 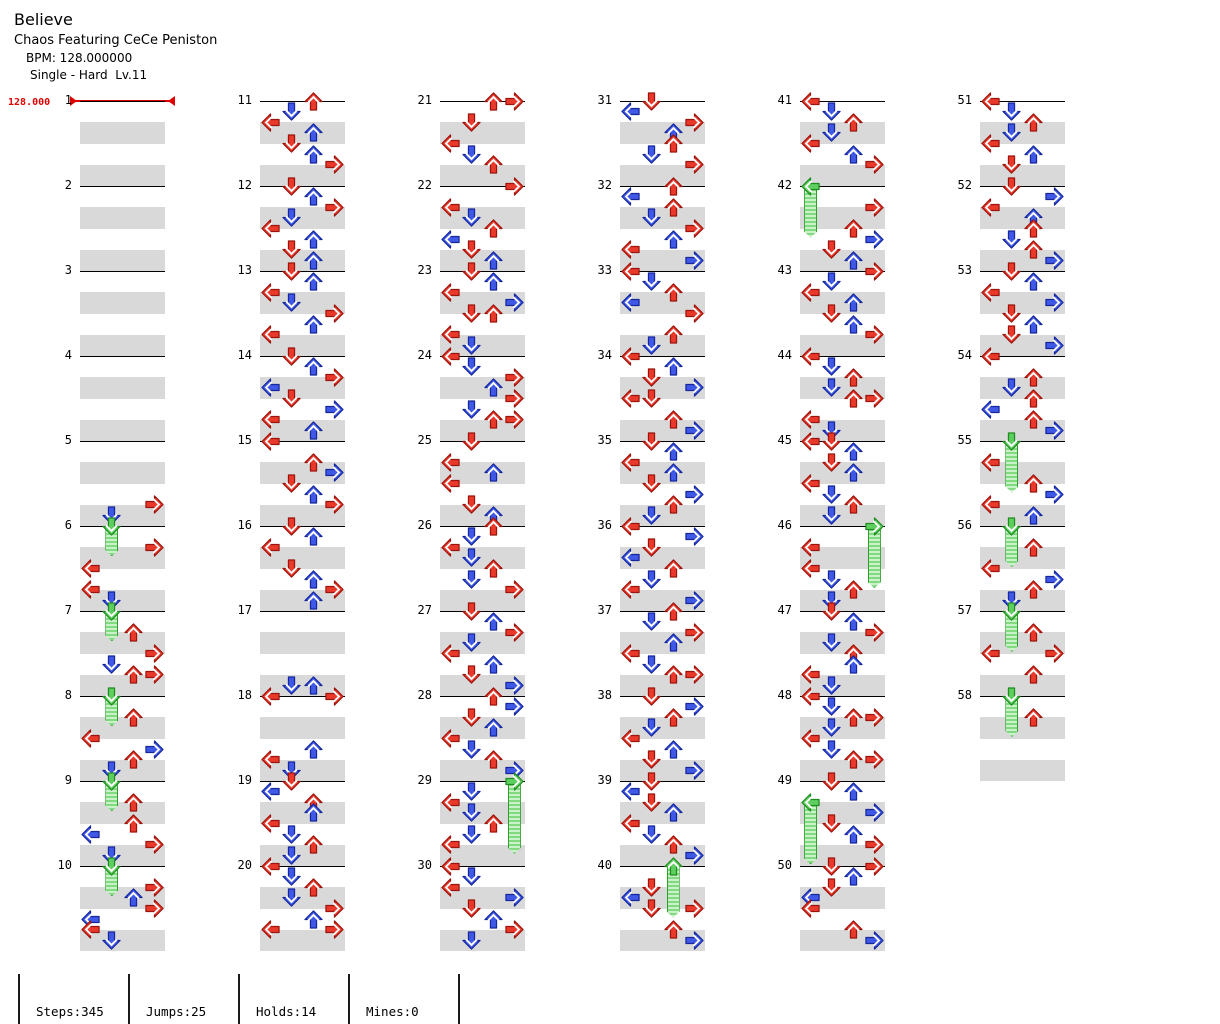 I want to click on measure-number: 4, so click(x=68, y=355).